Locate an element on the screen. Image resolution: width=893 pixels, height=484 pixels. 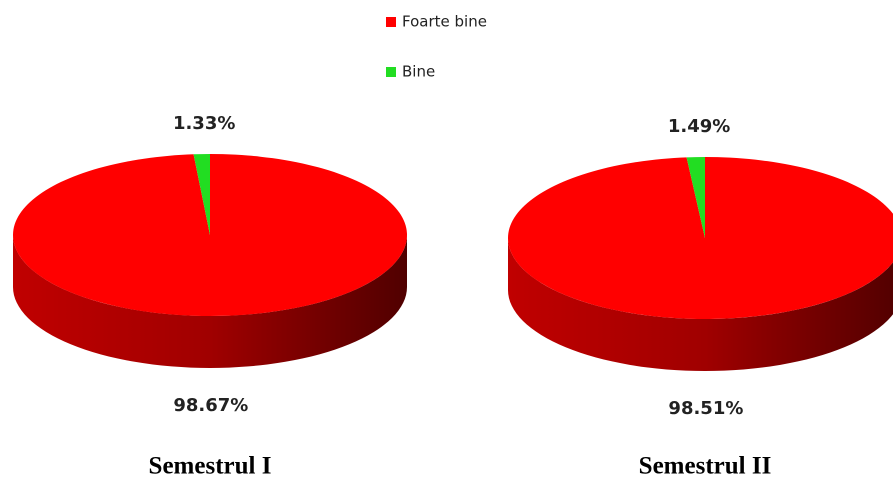
legend-label: Foarte bine is located at coordinates (444, 22).